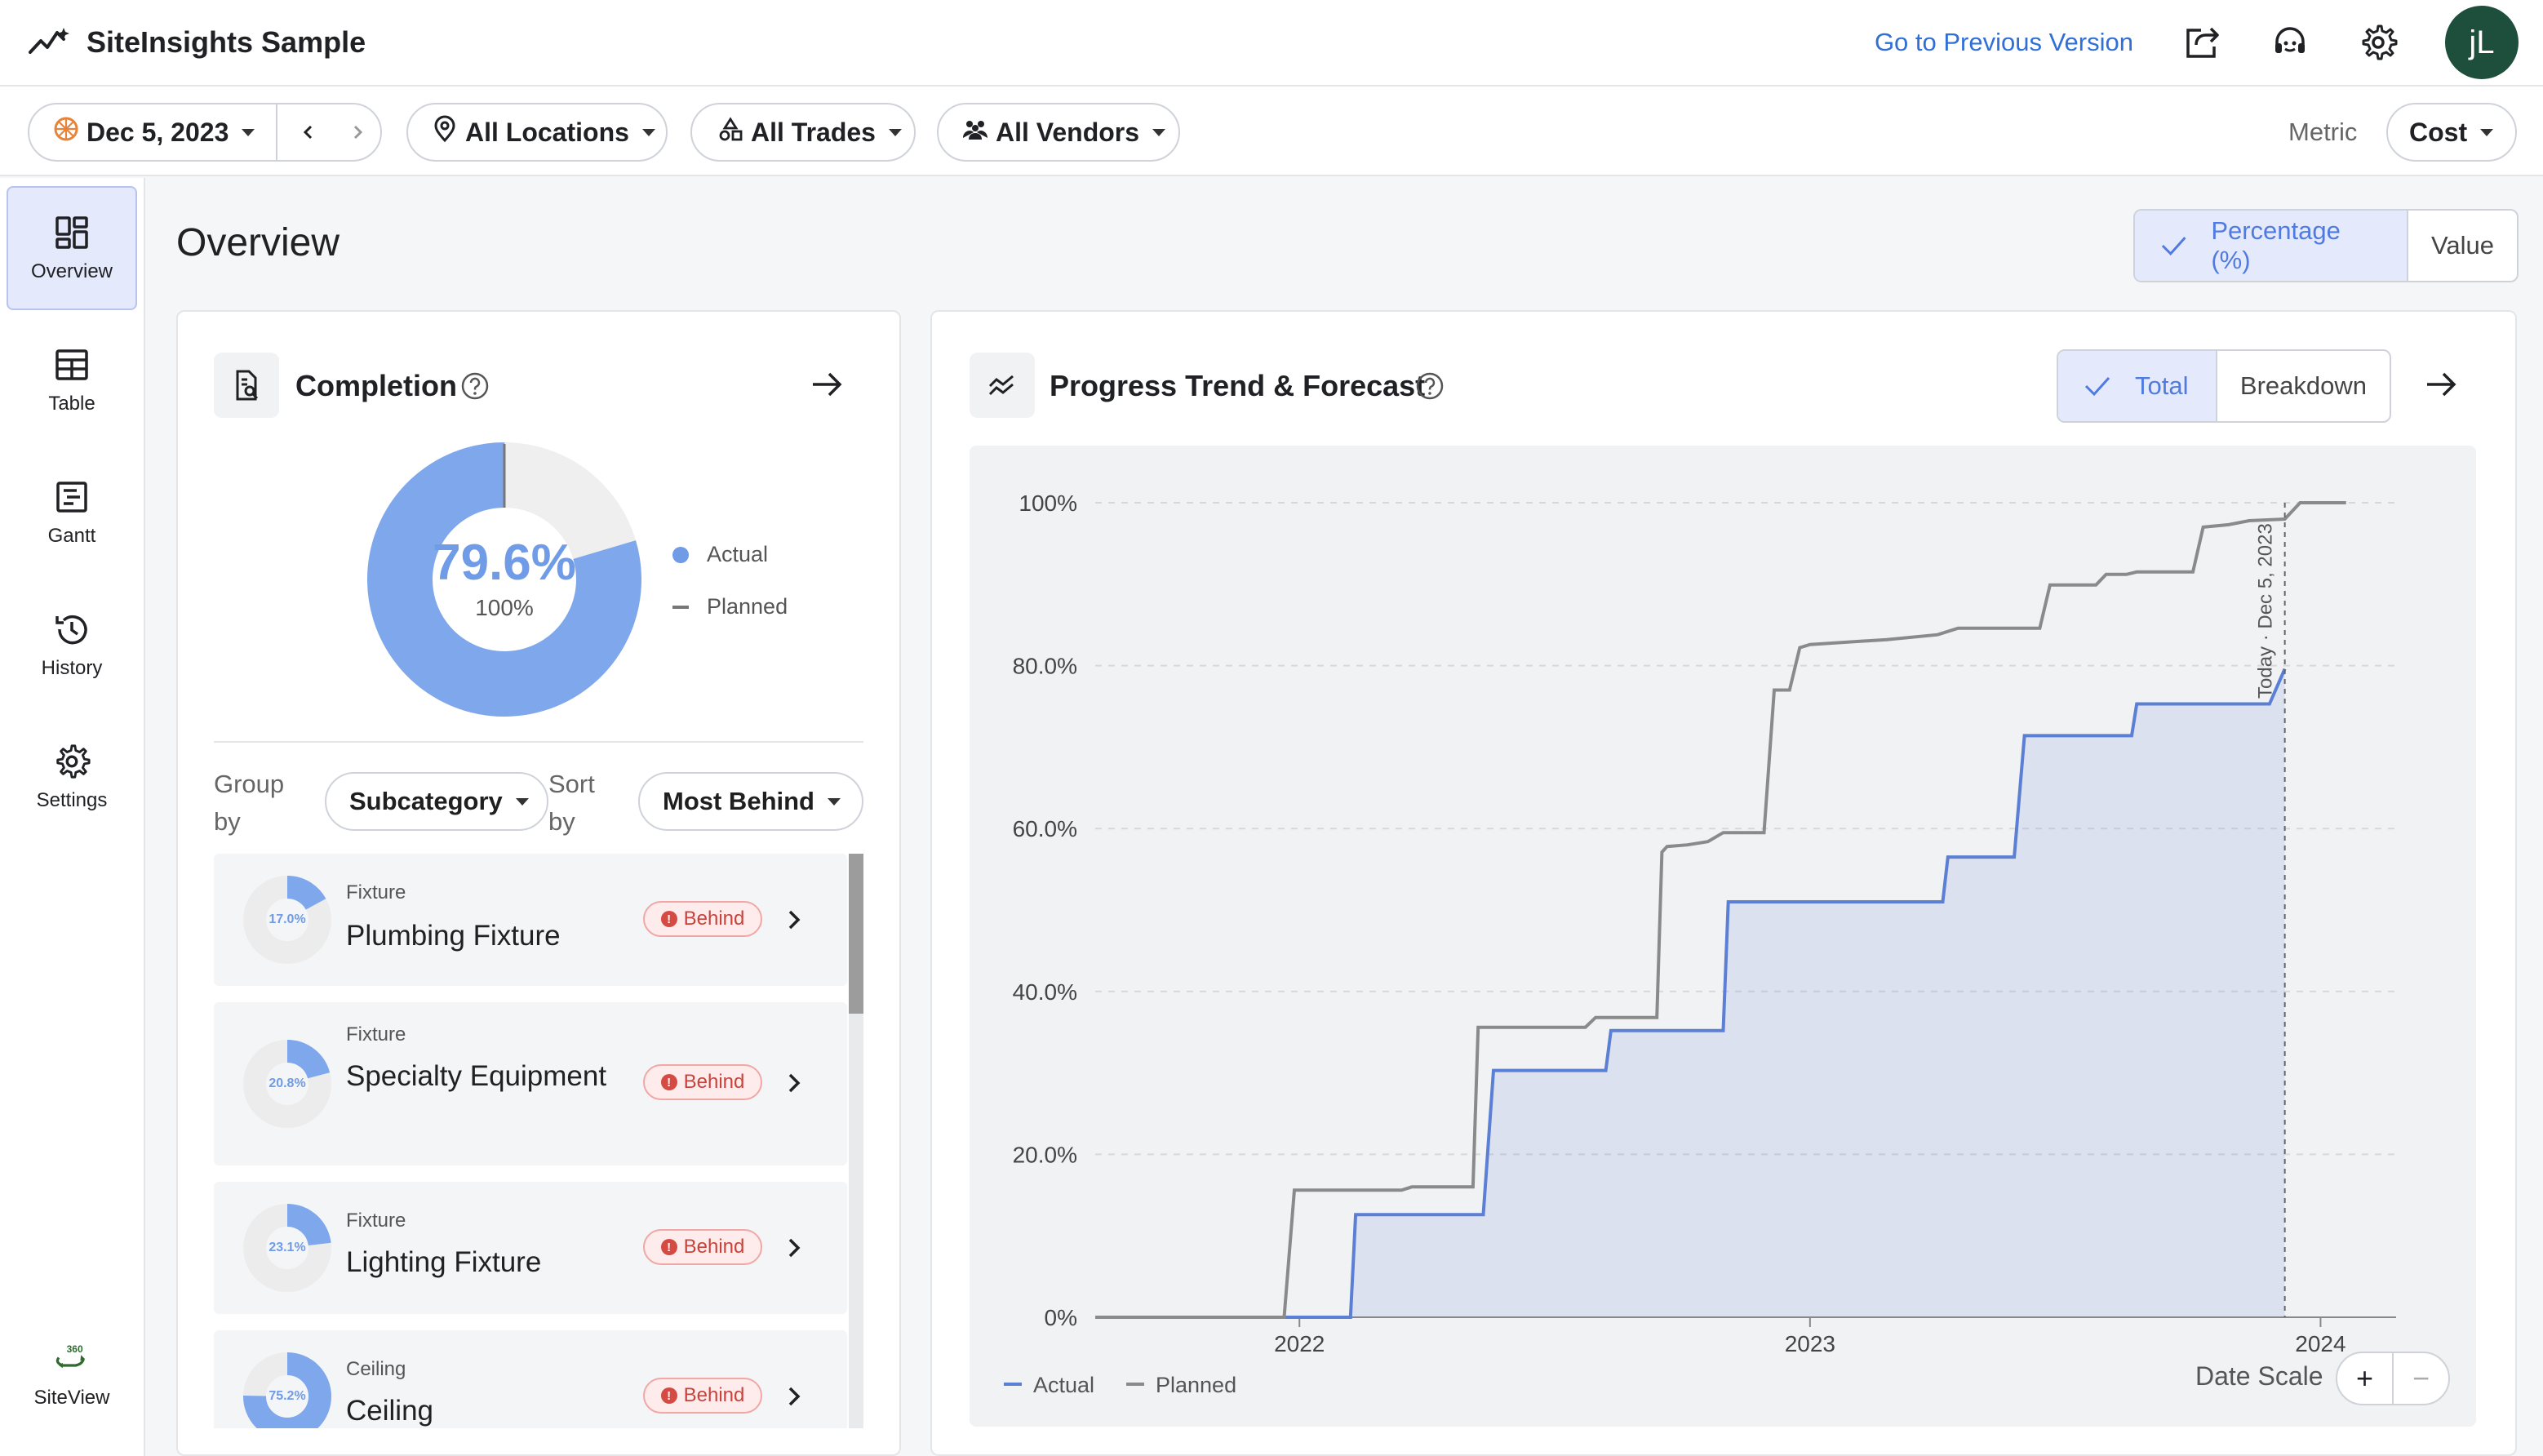 Image resolution: width=2543 pixels, height=1456 pixels. I want to click on total-option: Total, so click(2137, 386).